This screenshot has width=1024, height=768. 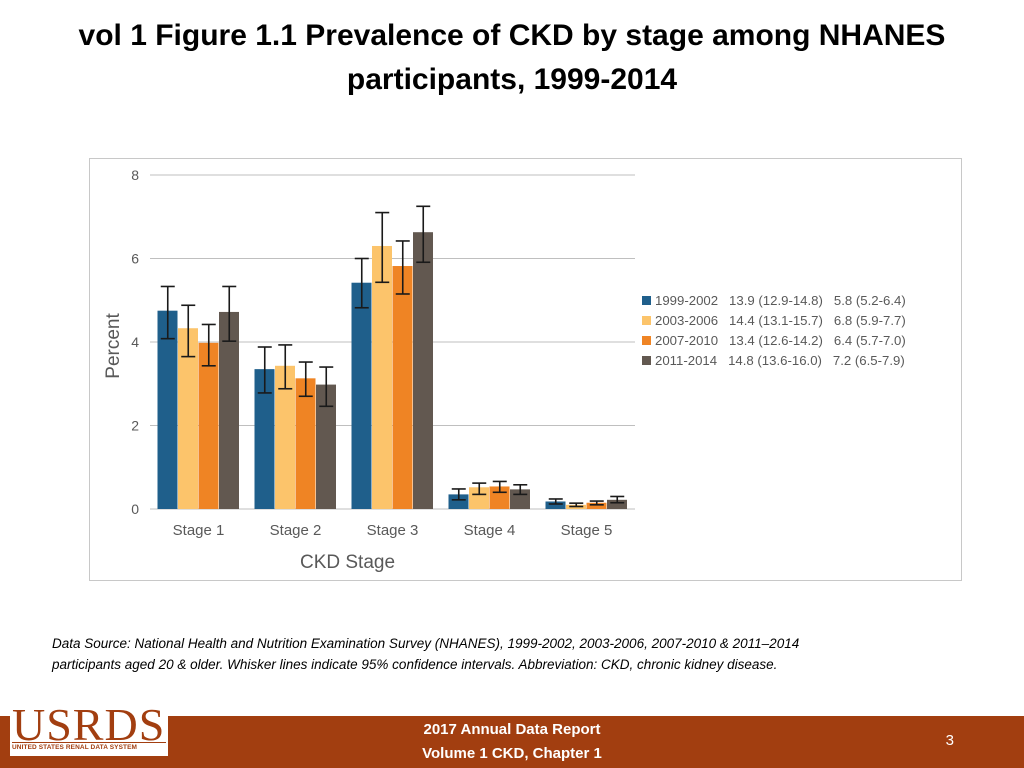 I want to click on title-line-2: participants, 1999-2014, so click(x=512, y=79).